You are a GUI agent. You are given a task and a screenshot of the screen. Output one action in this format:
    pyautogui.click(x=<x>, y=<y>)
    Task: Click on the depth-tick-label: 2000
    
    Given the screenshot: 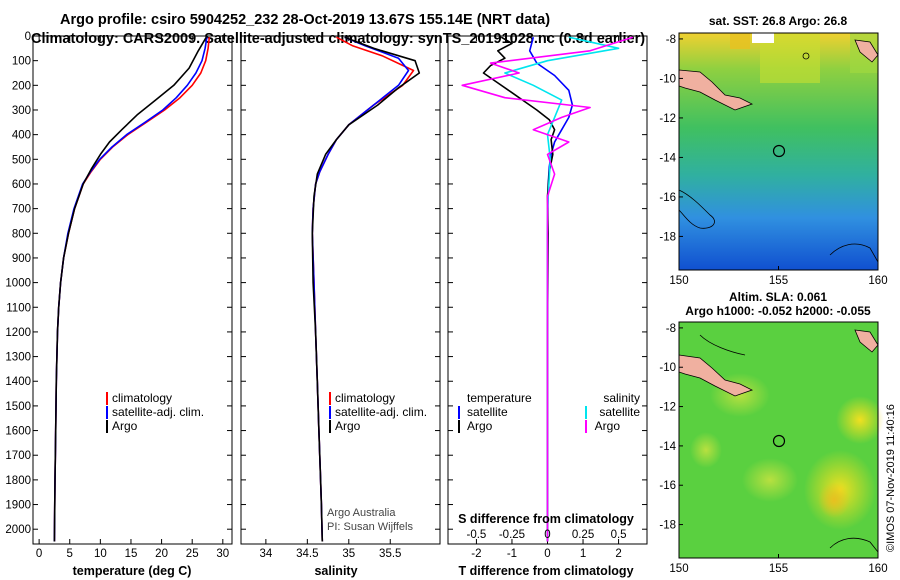 What is the action you would take?
    pyautogui.click(x=18, y=530)
    